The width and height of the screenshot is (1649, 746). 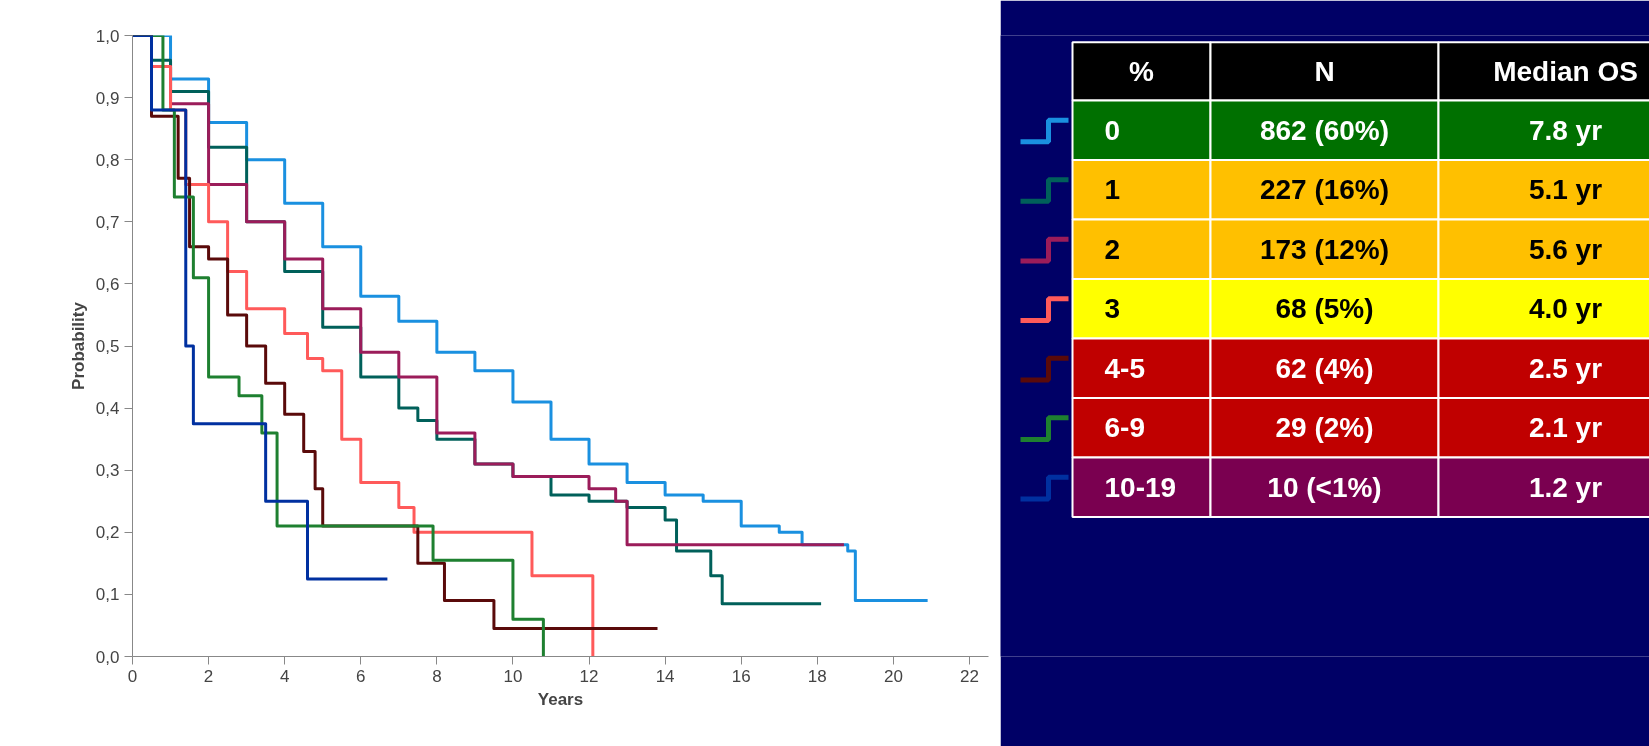 What do you see at coordinates (1565, 309) in the screenshot?
I see `text: 4.0 yr` at bounding box center [1565, 309].